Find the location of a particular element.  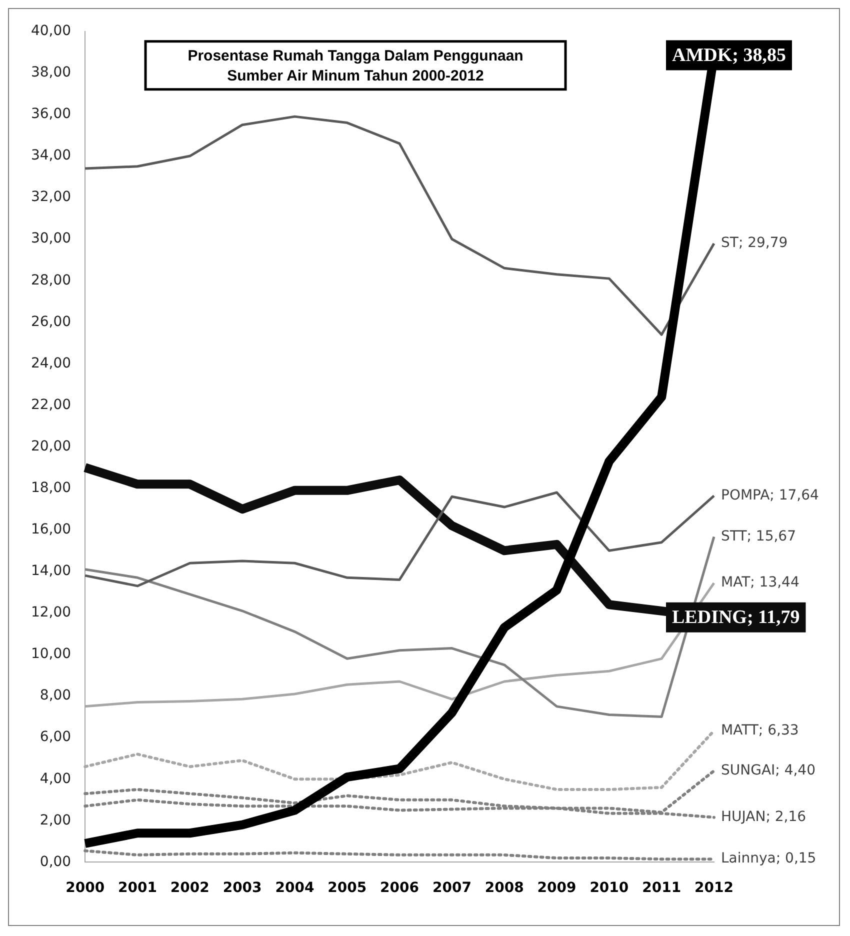

y-tick-label: 12,00 is located at coordinates (51, 612).